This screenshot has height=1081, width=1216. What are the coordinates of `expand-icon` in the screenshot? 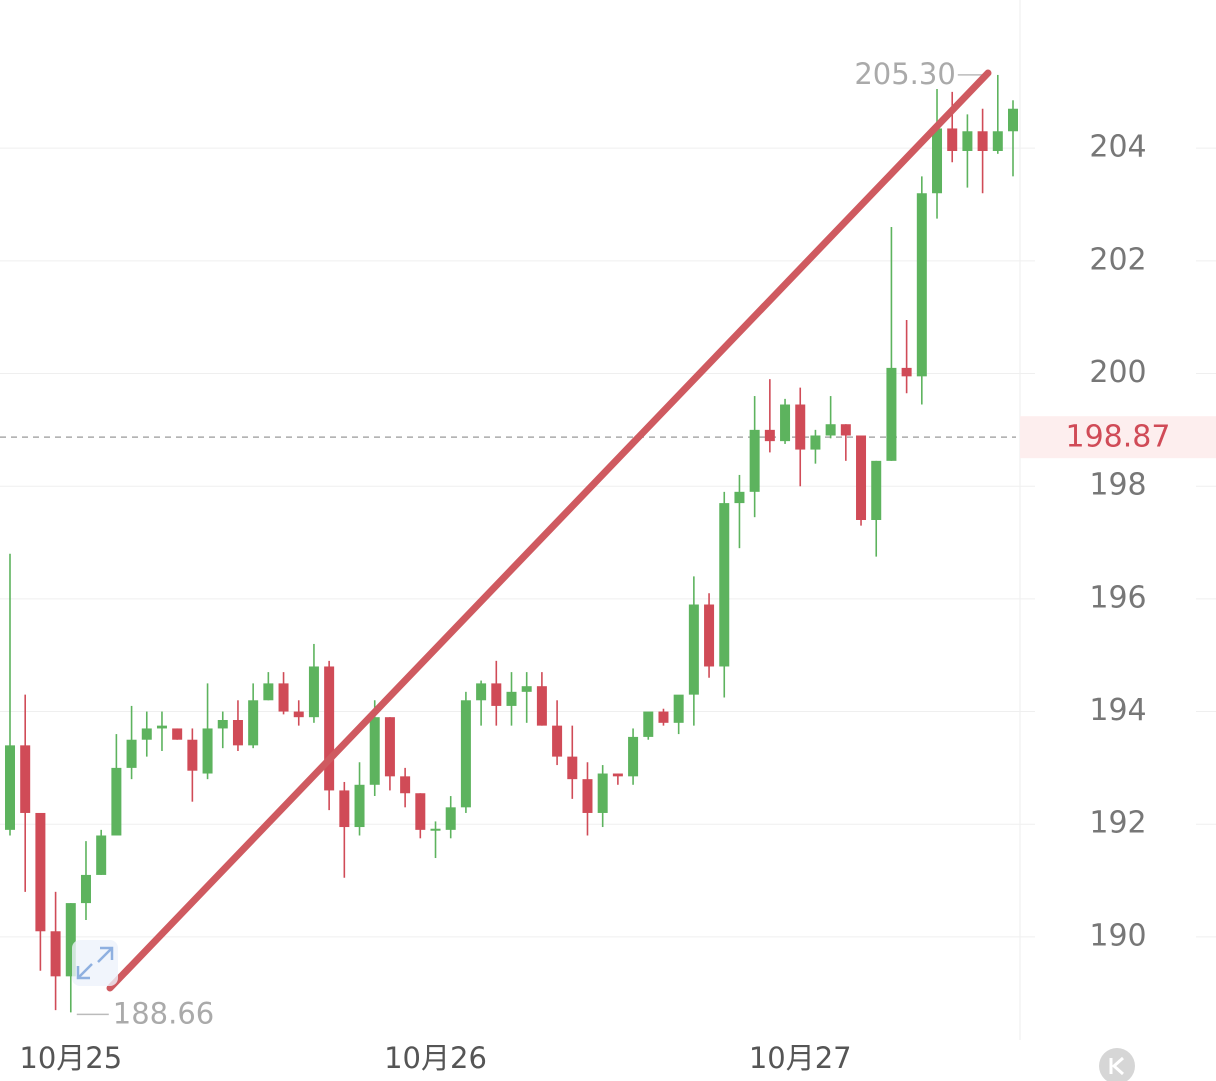 It's located at (95, 963).